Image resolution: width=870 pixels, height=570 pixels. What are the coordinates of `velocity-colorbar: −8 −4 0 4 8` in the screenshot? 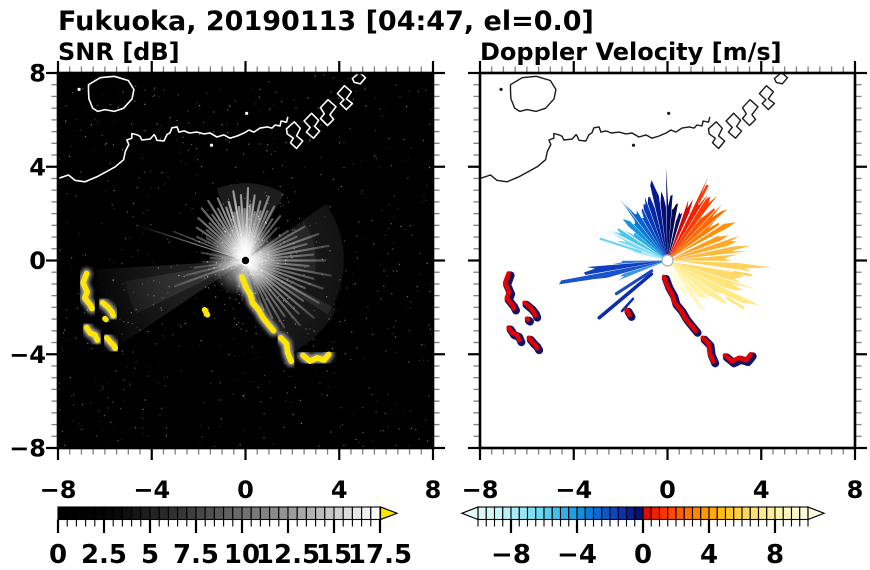 It's located at (643, 538).